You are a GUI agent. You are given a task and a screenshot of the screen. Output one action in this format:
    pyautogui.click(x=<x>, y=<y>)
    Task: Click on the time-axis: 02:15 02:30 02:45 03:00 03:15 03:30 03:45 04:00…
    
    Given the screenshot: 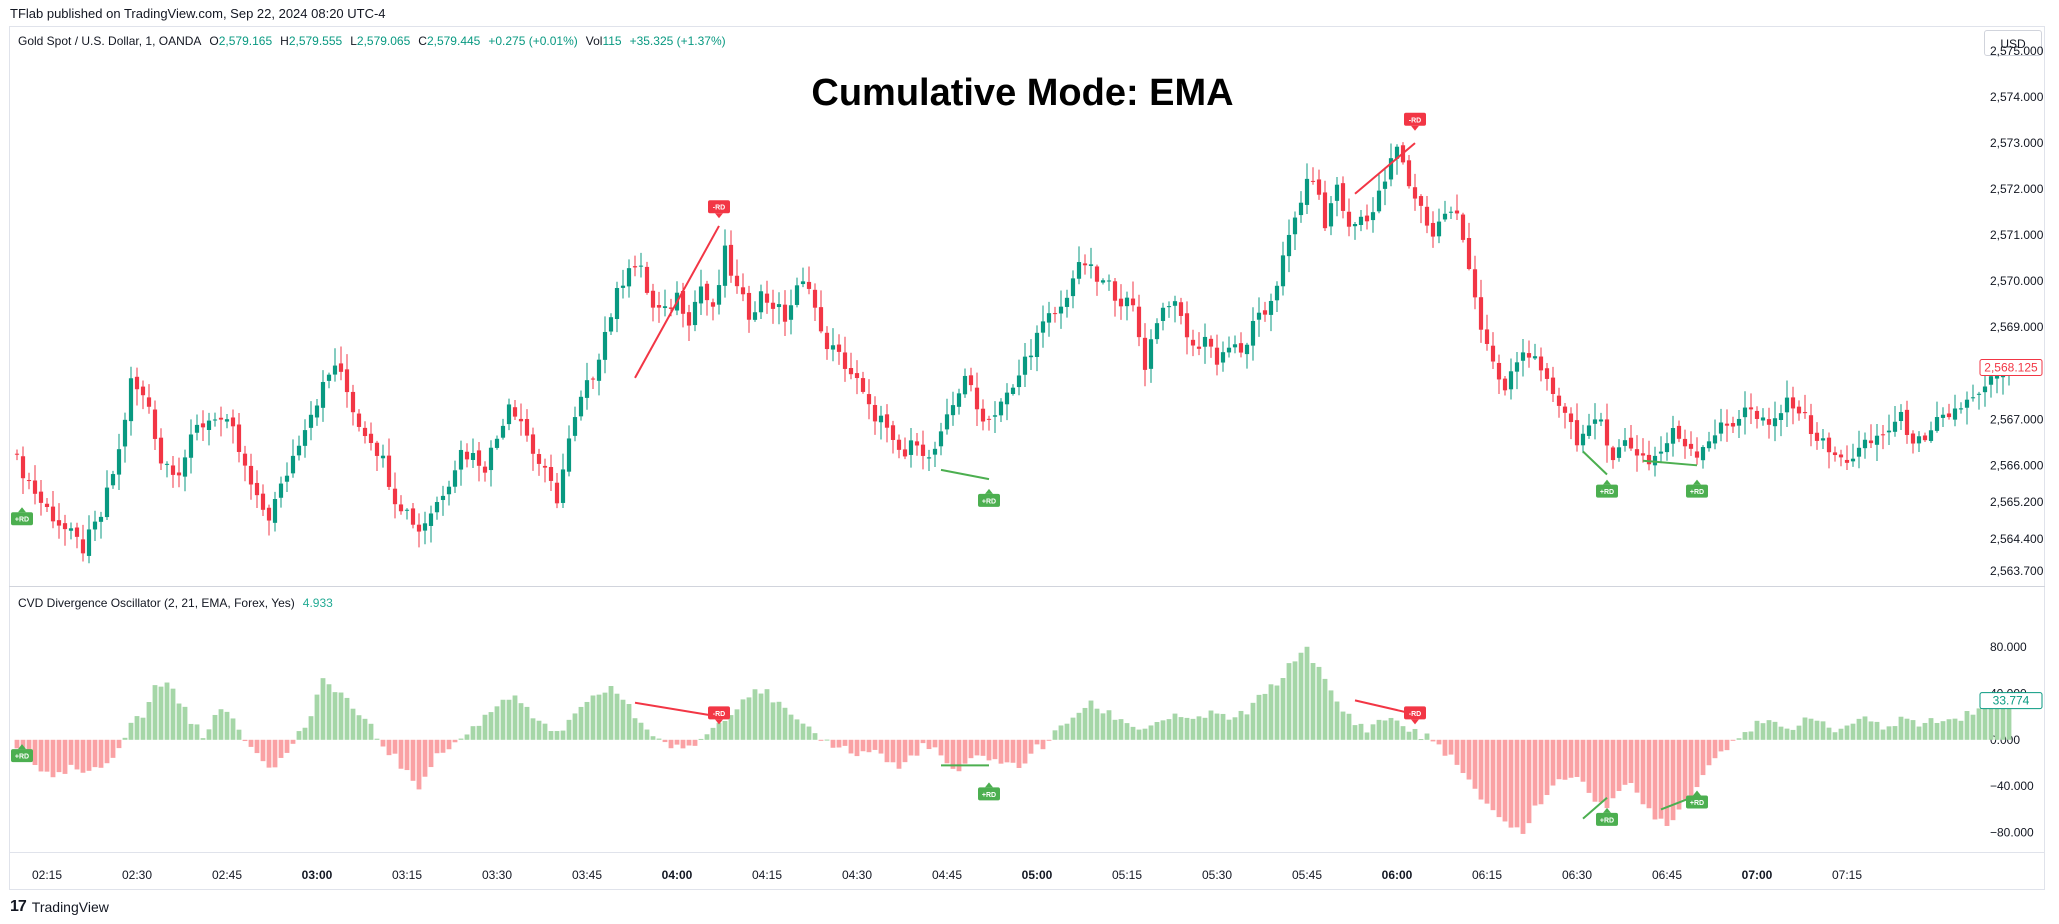 What is the action you would take?
    pyautogui.click(x=947, y=875)
    